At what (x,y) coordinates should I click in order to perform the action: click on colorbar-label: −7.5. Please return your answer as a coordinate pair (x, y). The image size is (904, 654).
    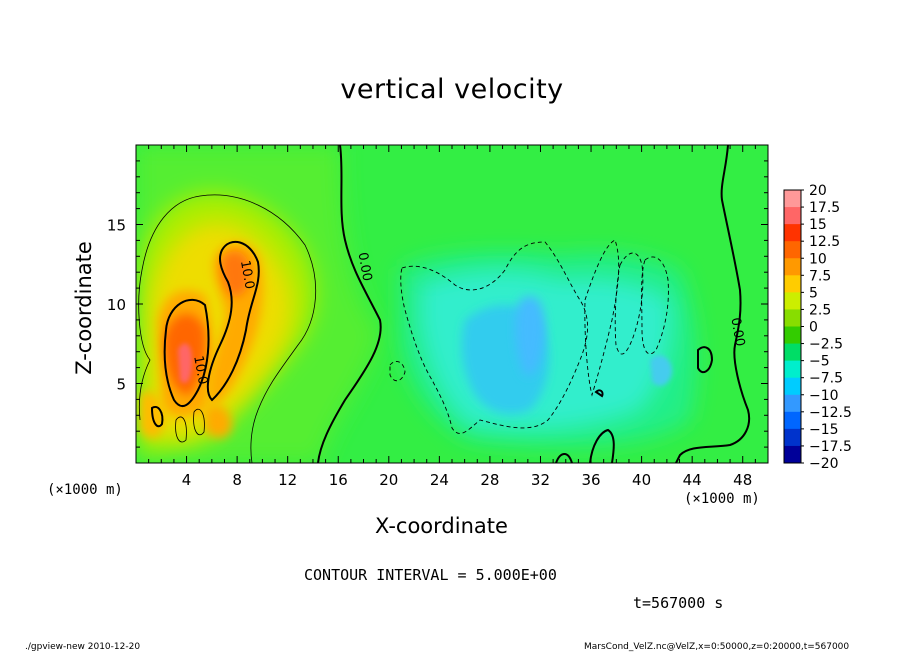
    Looking at the image, I should click on (826, 379).